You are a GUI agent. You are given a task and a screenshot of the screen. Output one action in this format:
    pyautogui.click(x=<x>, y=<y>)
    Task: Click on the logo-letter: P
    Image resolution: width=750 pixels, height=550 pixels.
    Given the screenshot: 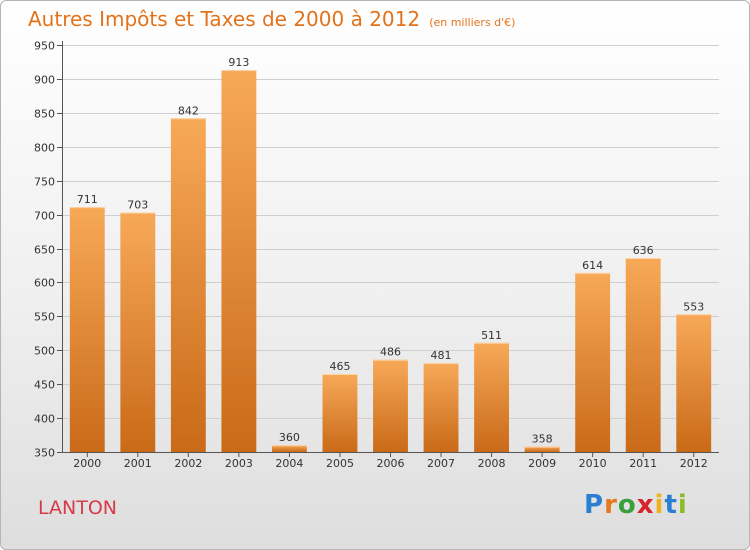 What is the action you would take?
    pyautogui.click(x=594, y=505)
    